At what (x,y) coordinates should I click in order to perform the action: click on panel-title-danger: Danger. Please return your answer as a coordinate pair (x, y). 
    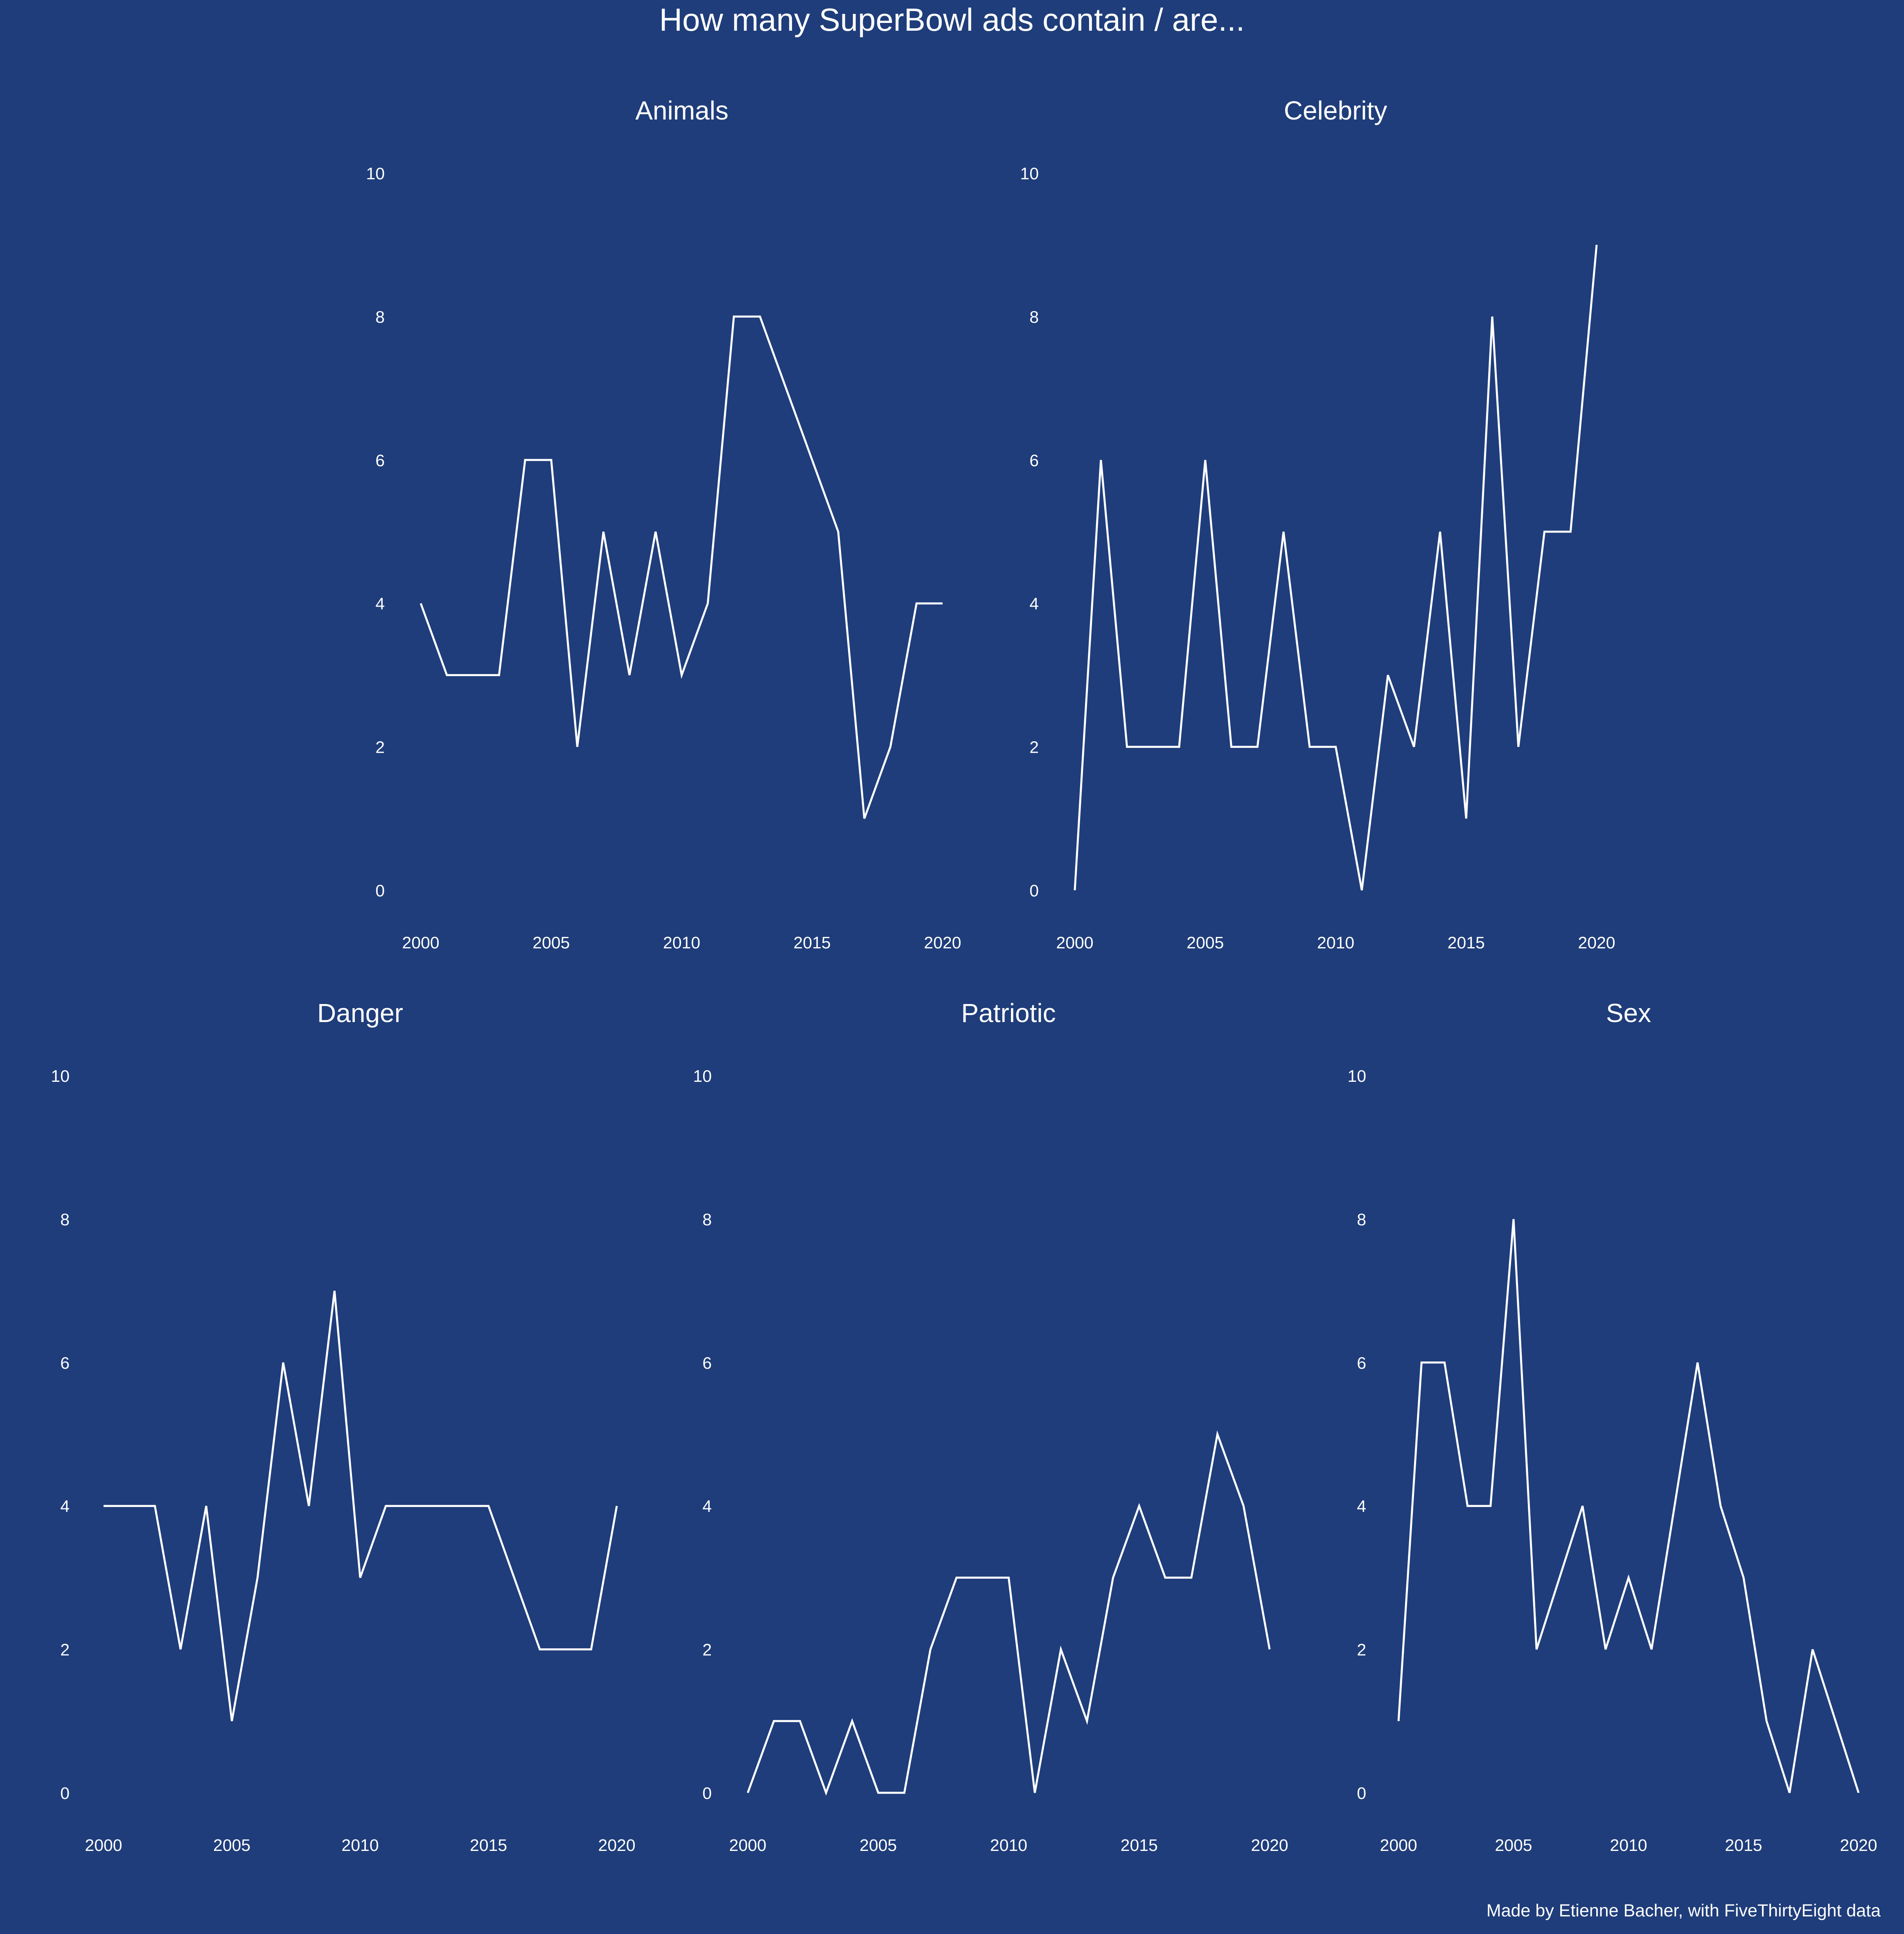
    Looking at the image, I should click on (360, 1013).